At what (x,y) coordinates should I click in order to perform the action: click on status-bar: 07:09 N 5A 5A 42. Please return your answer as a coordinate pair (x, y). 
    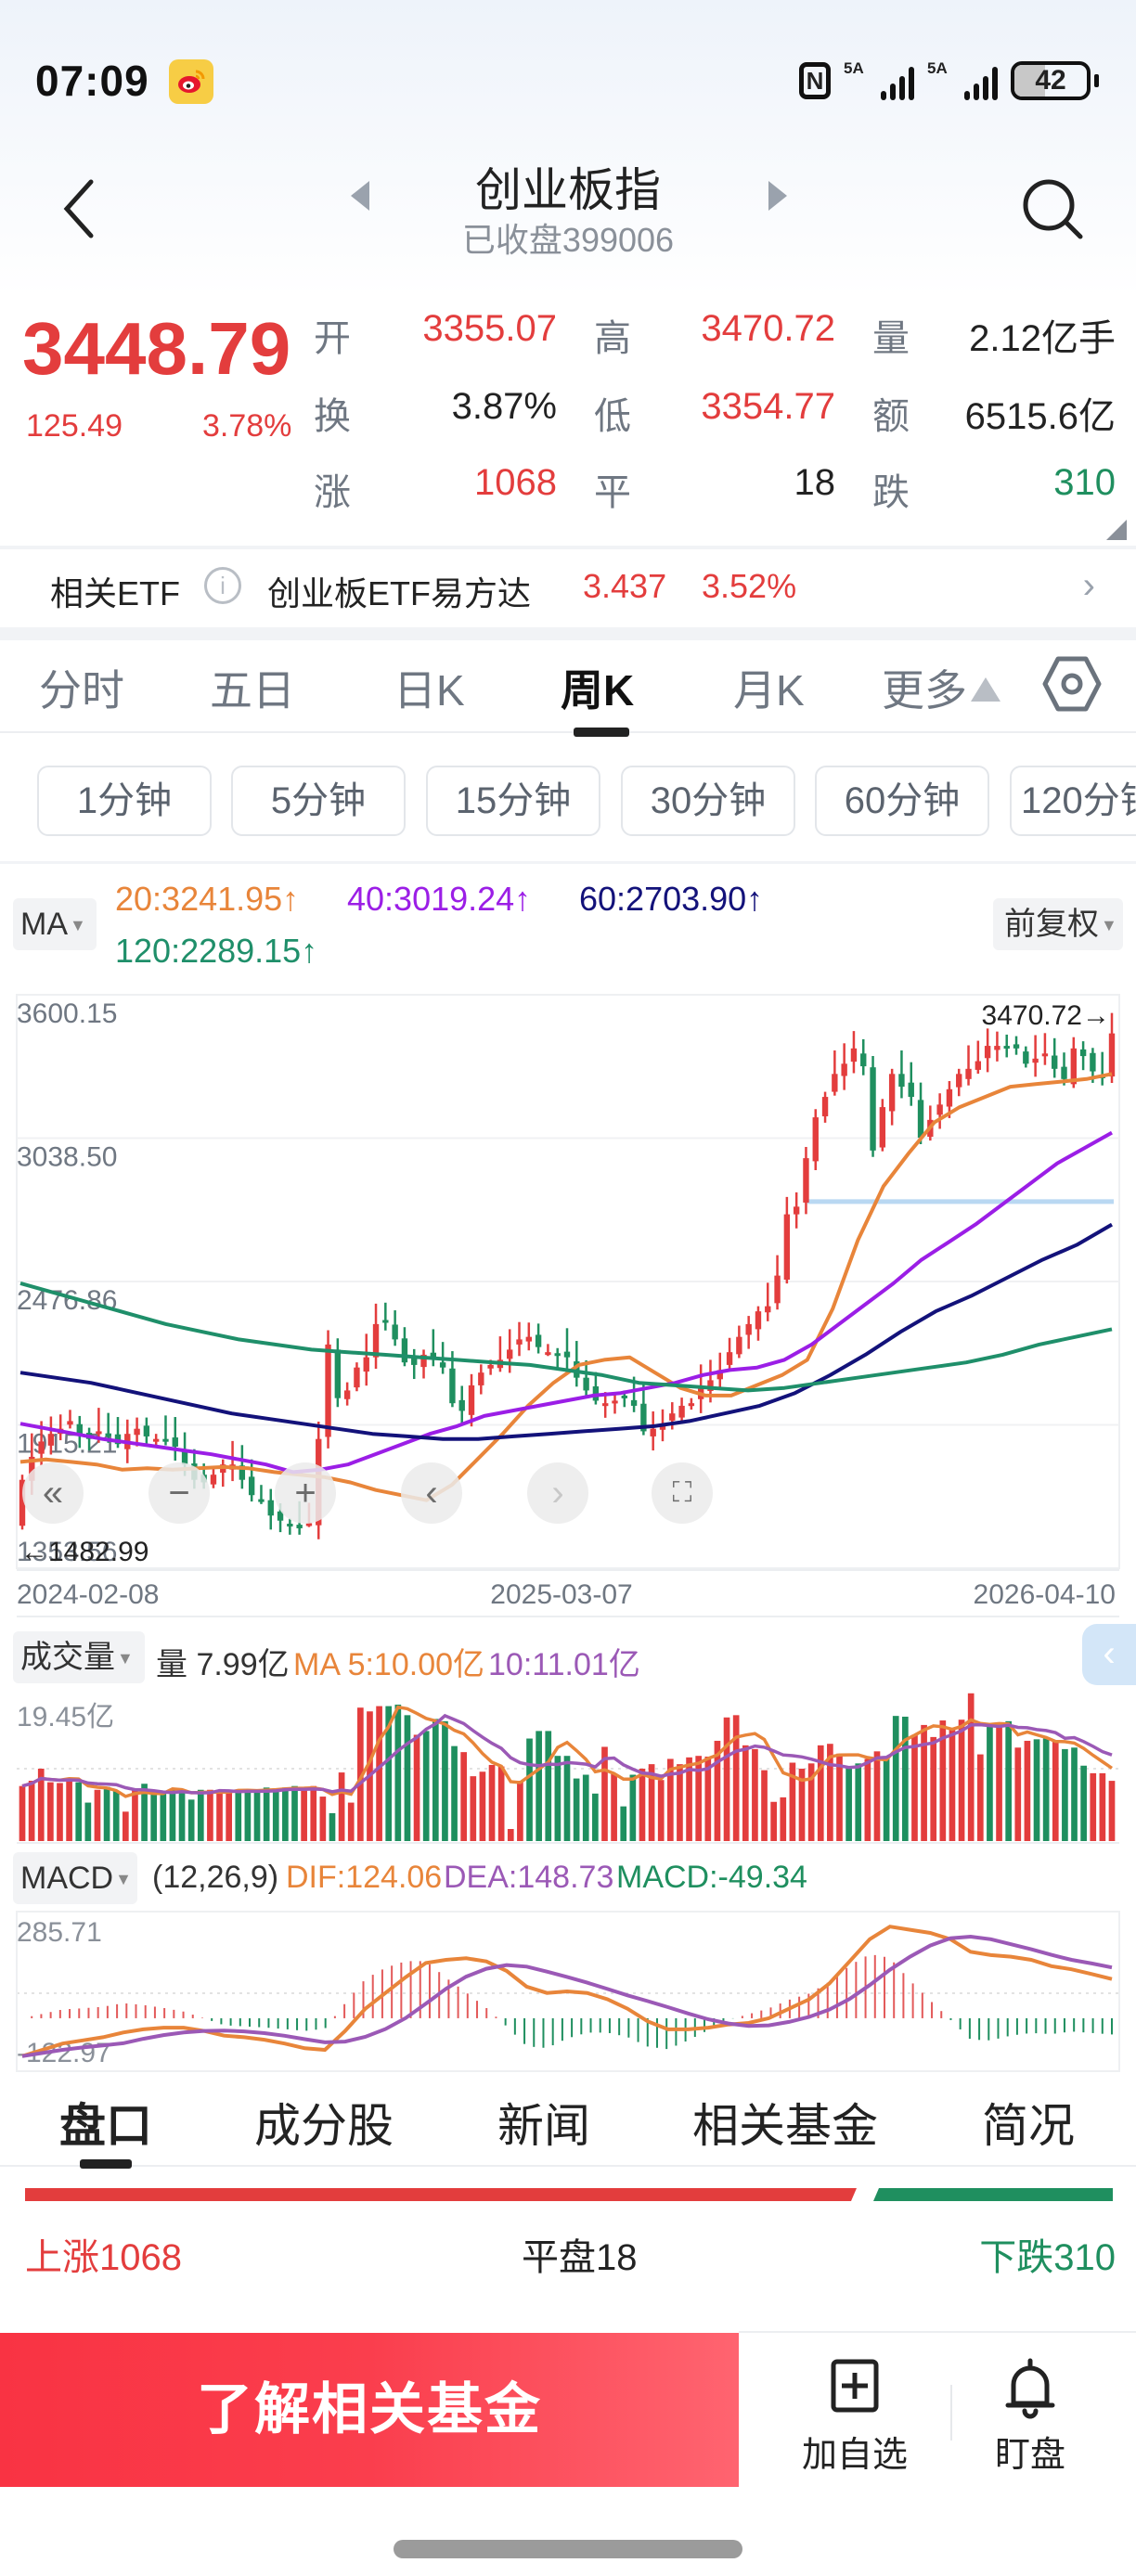
    Looking at the image, I should click on (568, 84).